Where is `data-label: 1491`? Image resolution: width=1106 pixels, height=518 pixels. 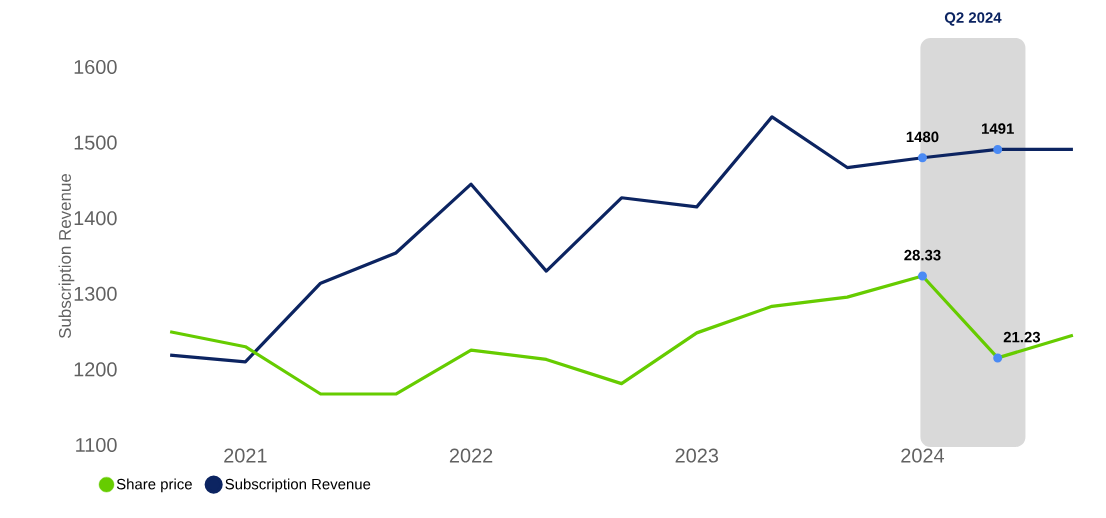 data-label: 1491 is located at coordinates (998, 128).